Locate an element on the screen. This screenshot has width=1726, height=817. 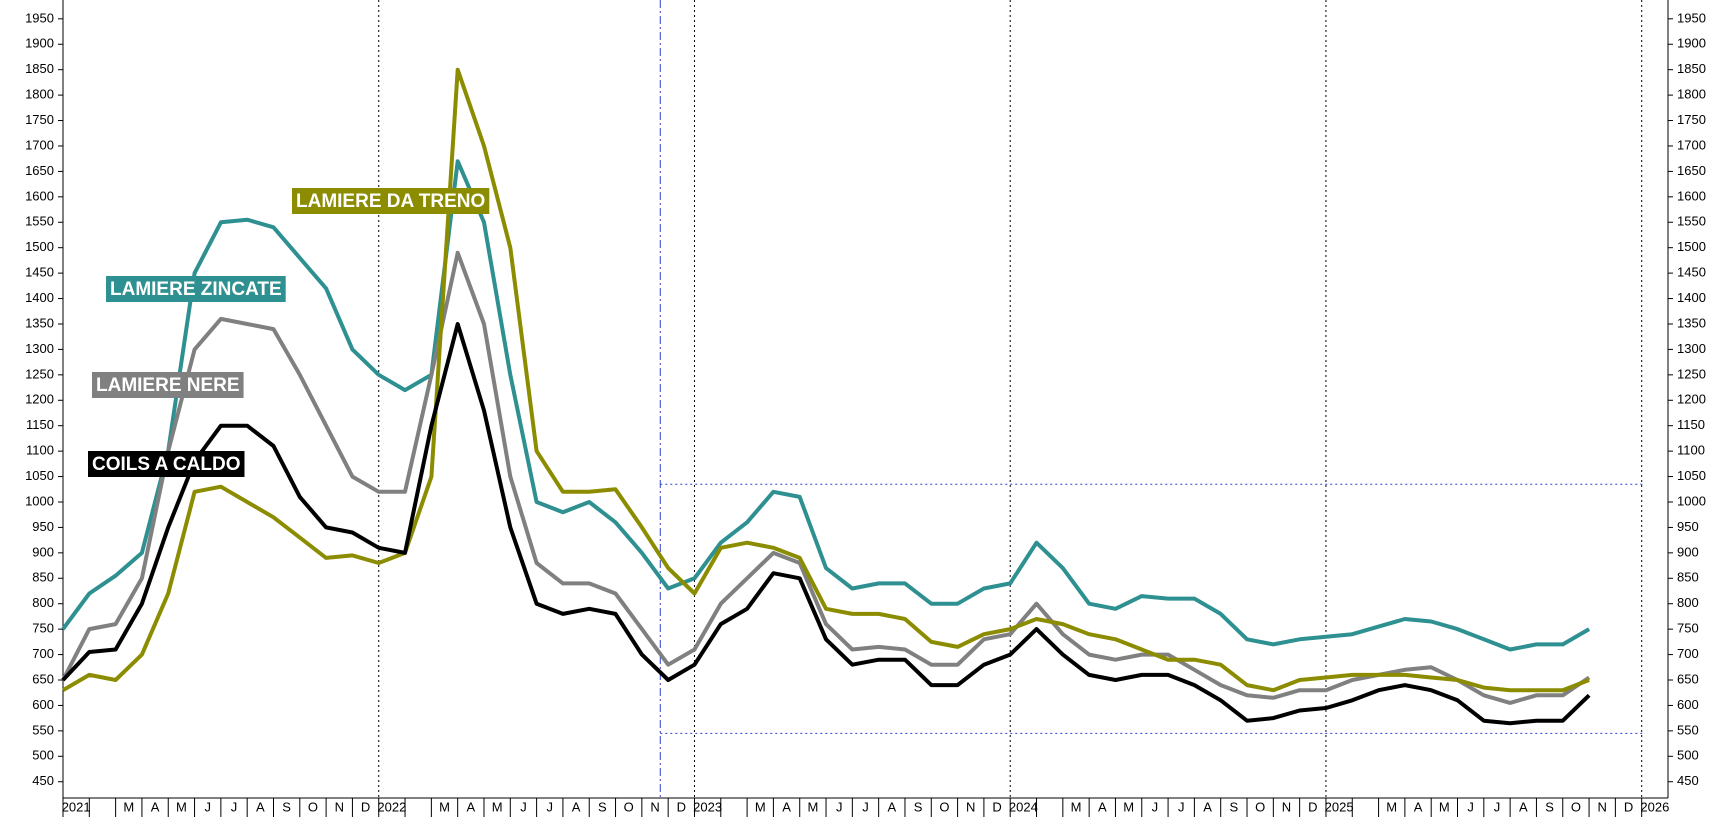
y-tick-label: 1250 is located at coordinates (39, 373).